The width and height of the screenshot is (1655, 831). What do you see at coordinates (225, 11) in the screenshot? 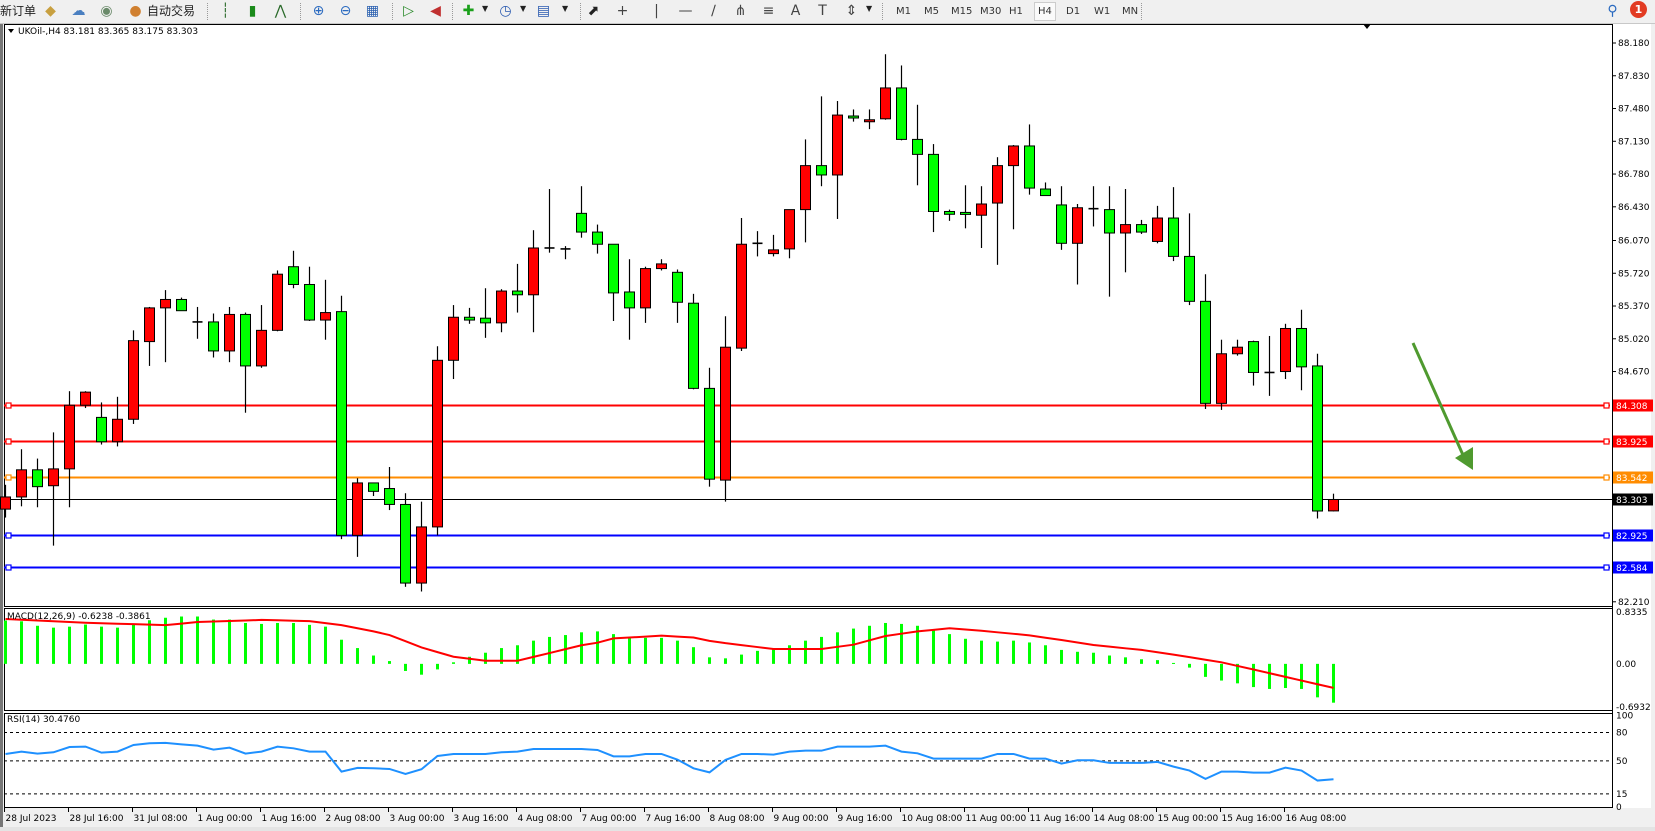
I see `bar-chart-icon: ┆` at bounding box center [225, 11].